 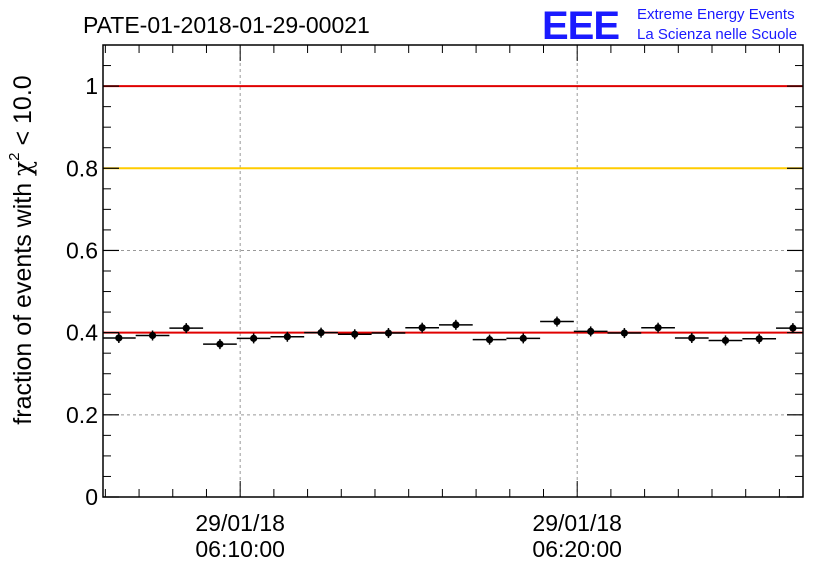 I want to click on y-tick-label: 0.8, so click(x=82, y=168).